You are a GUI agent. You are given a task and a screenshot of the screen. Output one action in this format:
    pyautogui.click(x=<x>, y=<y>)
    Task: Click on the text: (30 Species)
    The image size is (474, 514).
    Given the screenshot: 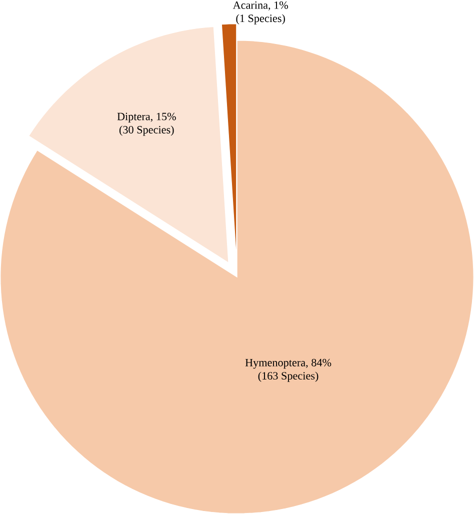 What is the action you would take?
    pyautogui.click(x=146, y=131)
    